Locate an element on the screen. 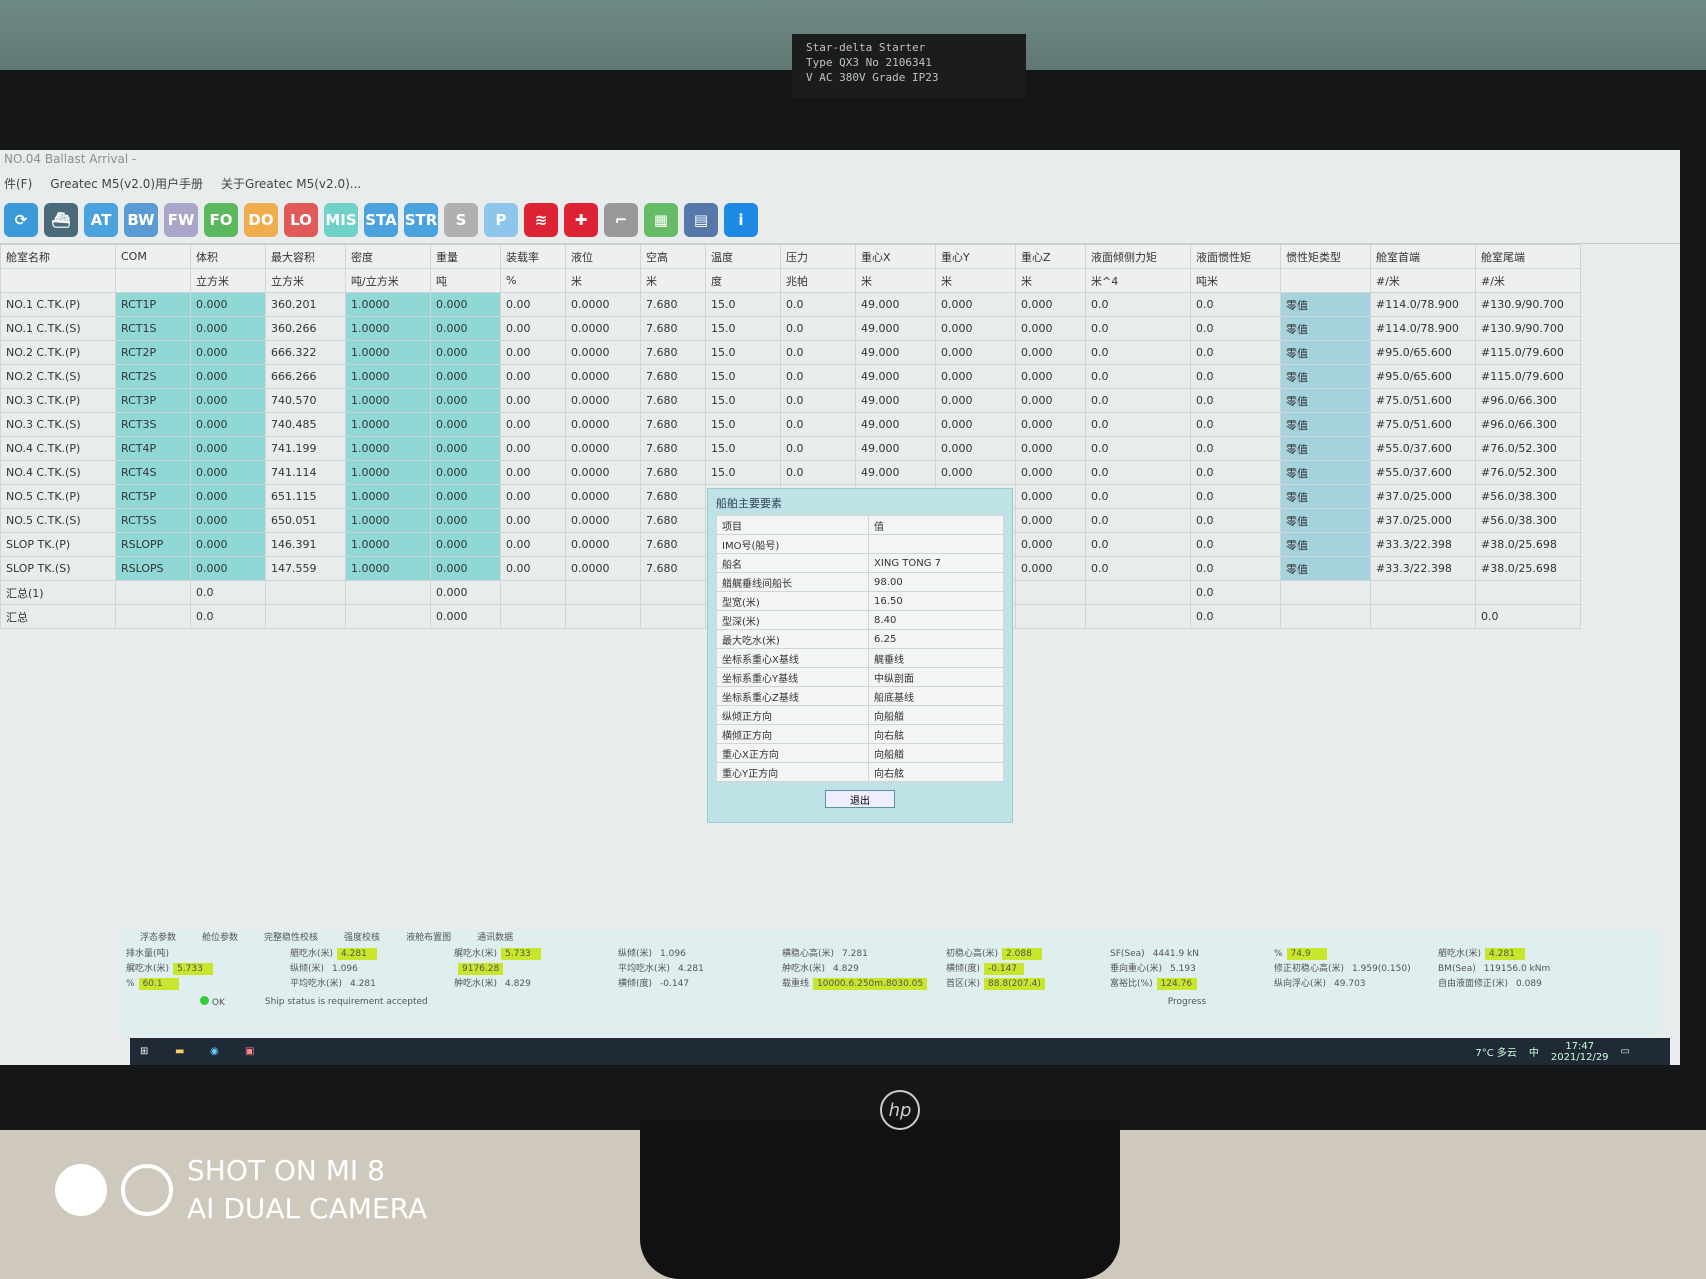 This screenshot has height=1279, width=1706. table-cell: RCT4S is located at coordinates (153, 472).